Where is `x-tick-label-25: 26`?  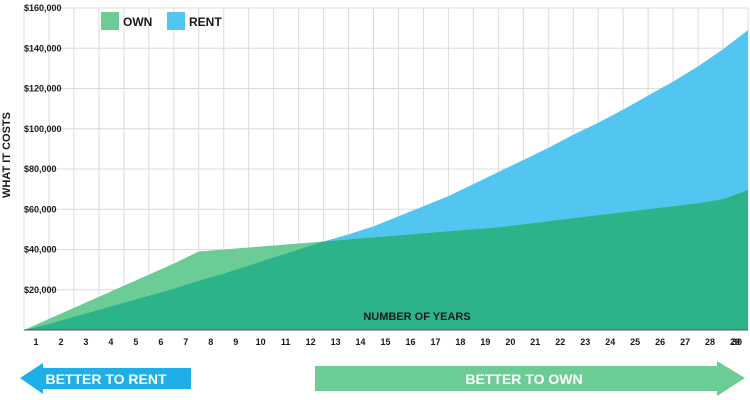
x-tick-label-25: 26 is located at coordinates (660, 342).